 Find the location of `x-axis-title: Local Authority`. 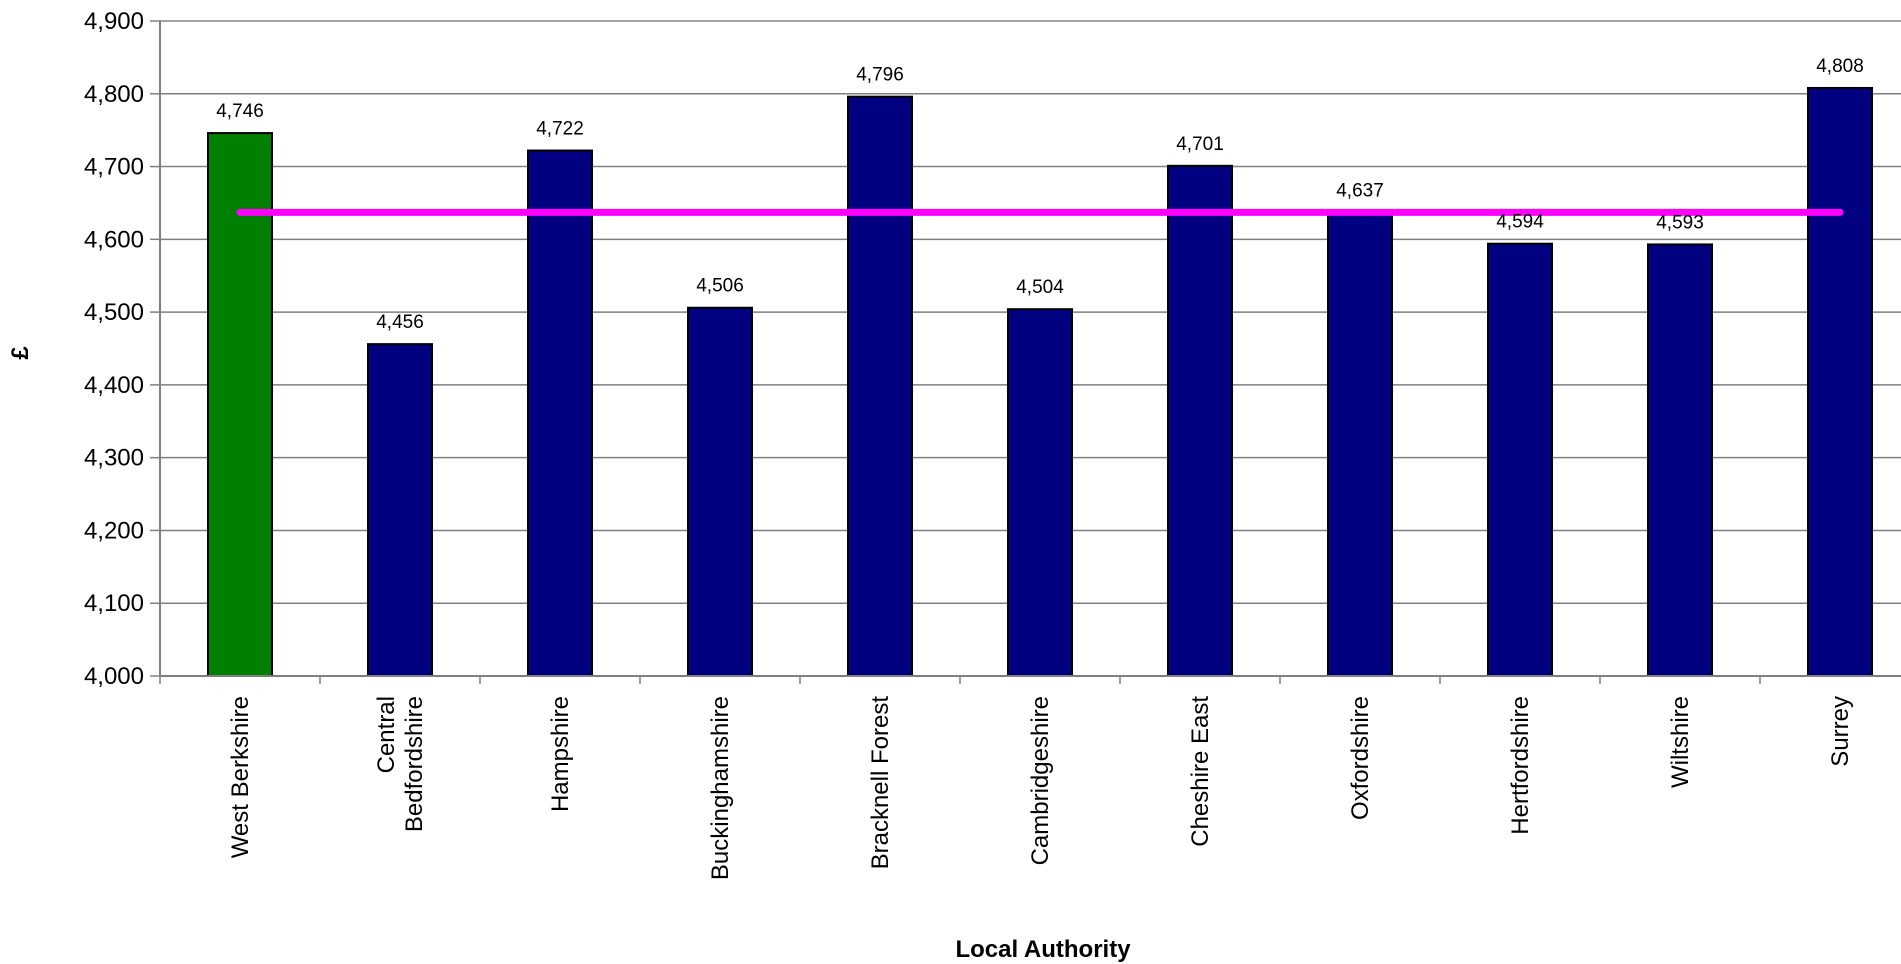

x-axis-title: Local Authority is located at coordinates (1043, 949).